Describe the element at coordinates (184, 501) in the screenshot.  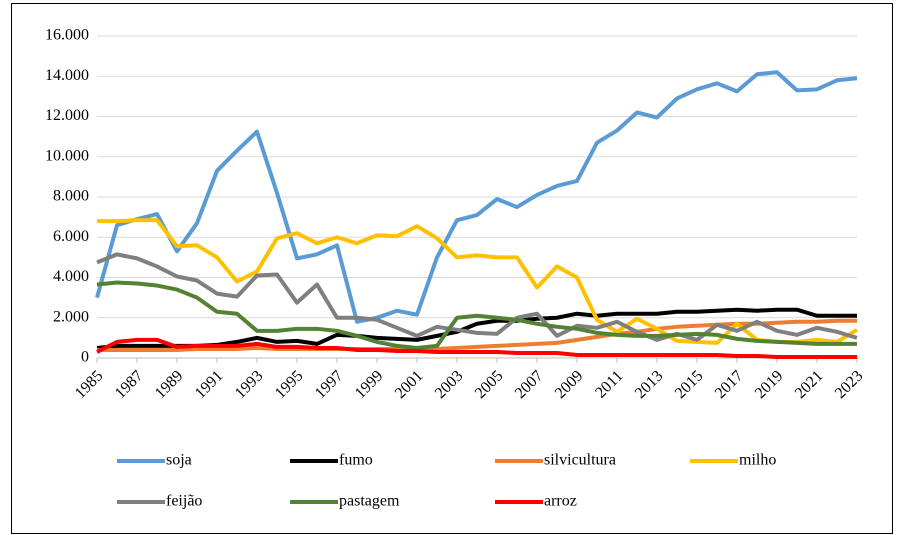
I see `legend-label: feijão` at that location.